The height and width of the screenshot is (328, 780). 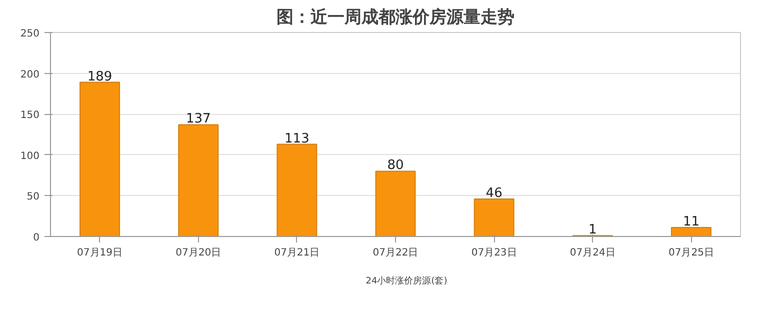 What do you see at coordinates (30, 156) in the screenshot?
I see `y-tick-label: 100` at bounding box center [30, 156].